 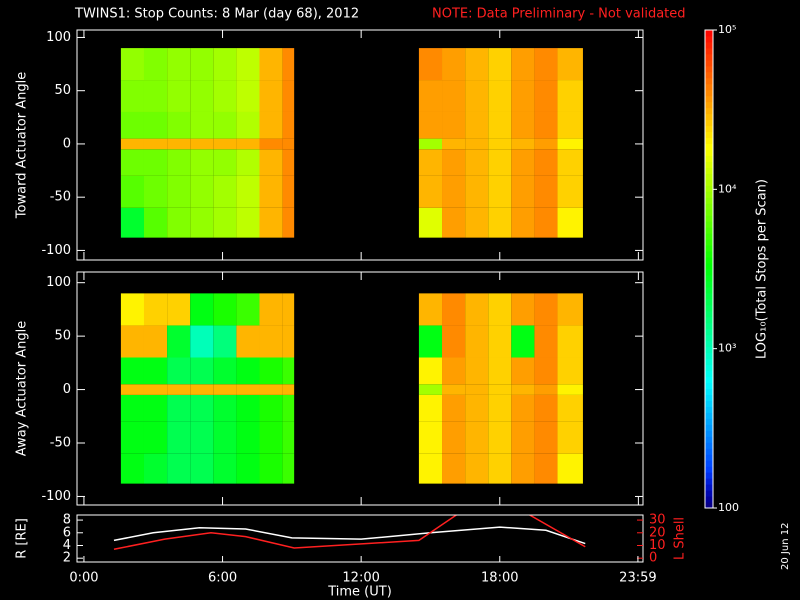 What do you see at coordinates (67, 558) in the screenshot?
I see `y-tick-label: 2` at bounding box center [67, 558].